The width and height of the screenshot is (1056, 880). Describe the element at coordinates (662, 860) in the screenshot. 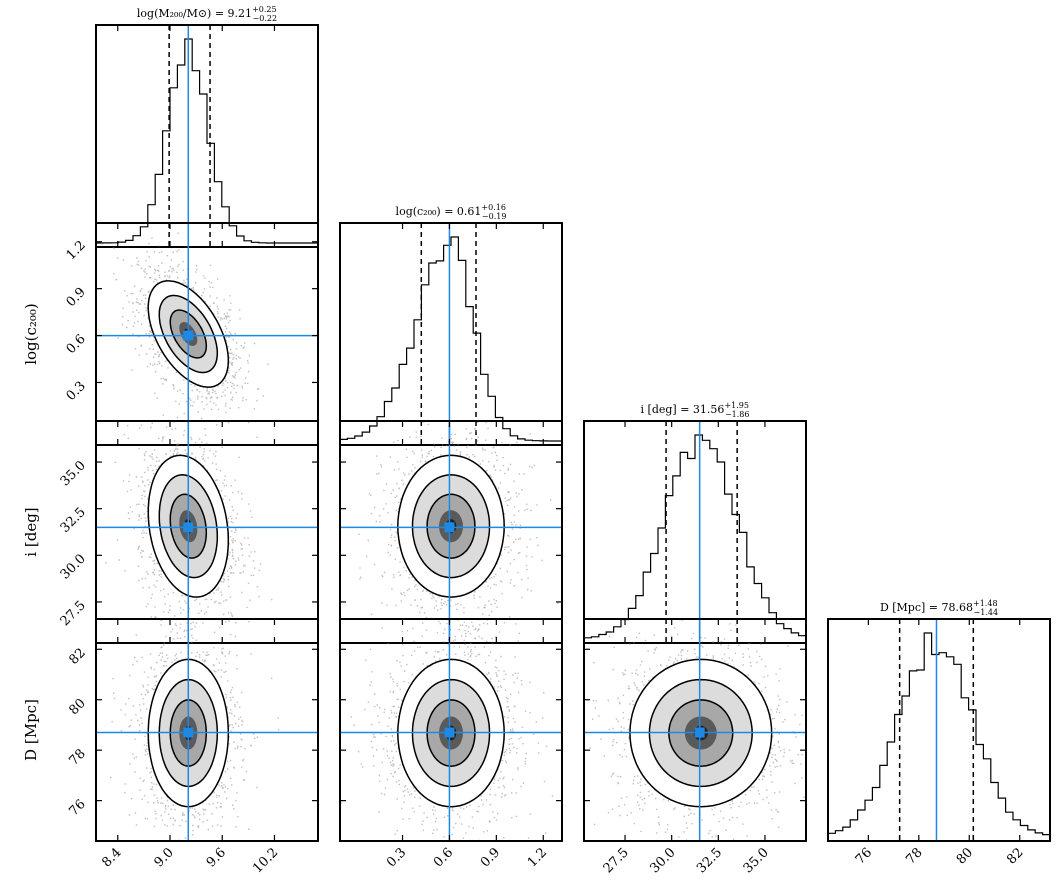

I see `x-tick-label: 30.0` at that location.